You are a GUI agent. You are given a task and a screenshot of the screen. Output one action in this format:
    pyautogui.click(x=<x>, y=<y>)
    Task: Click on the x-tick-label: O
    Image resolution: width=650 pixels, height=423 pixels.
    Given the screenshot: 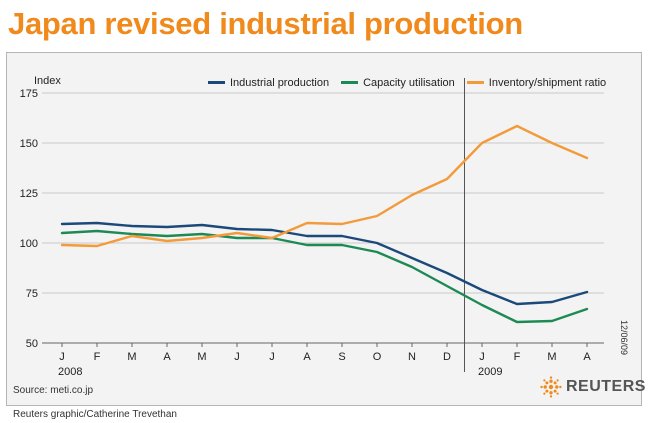 What is the action you would take?
    pyautogui.click(x=377, y=357)
    